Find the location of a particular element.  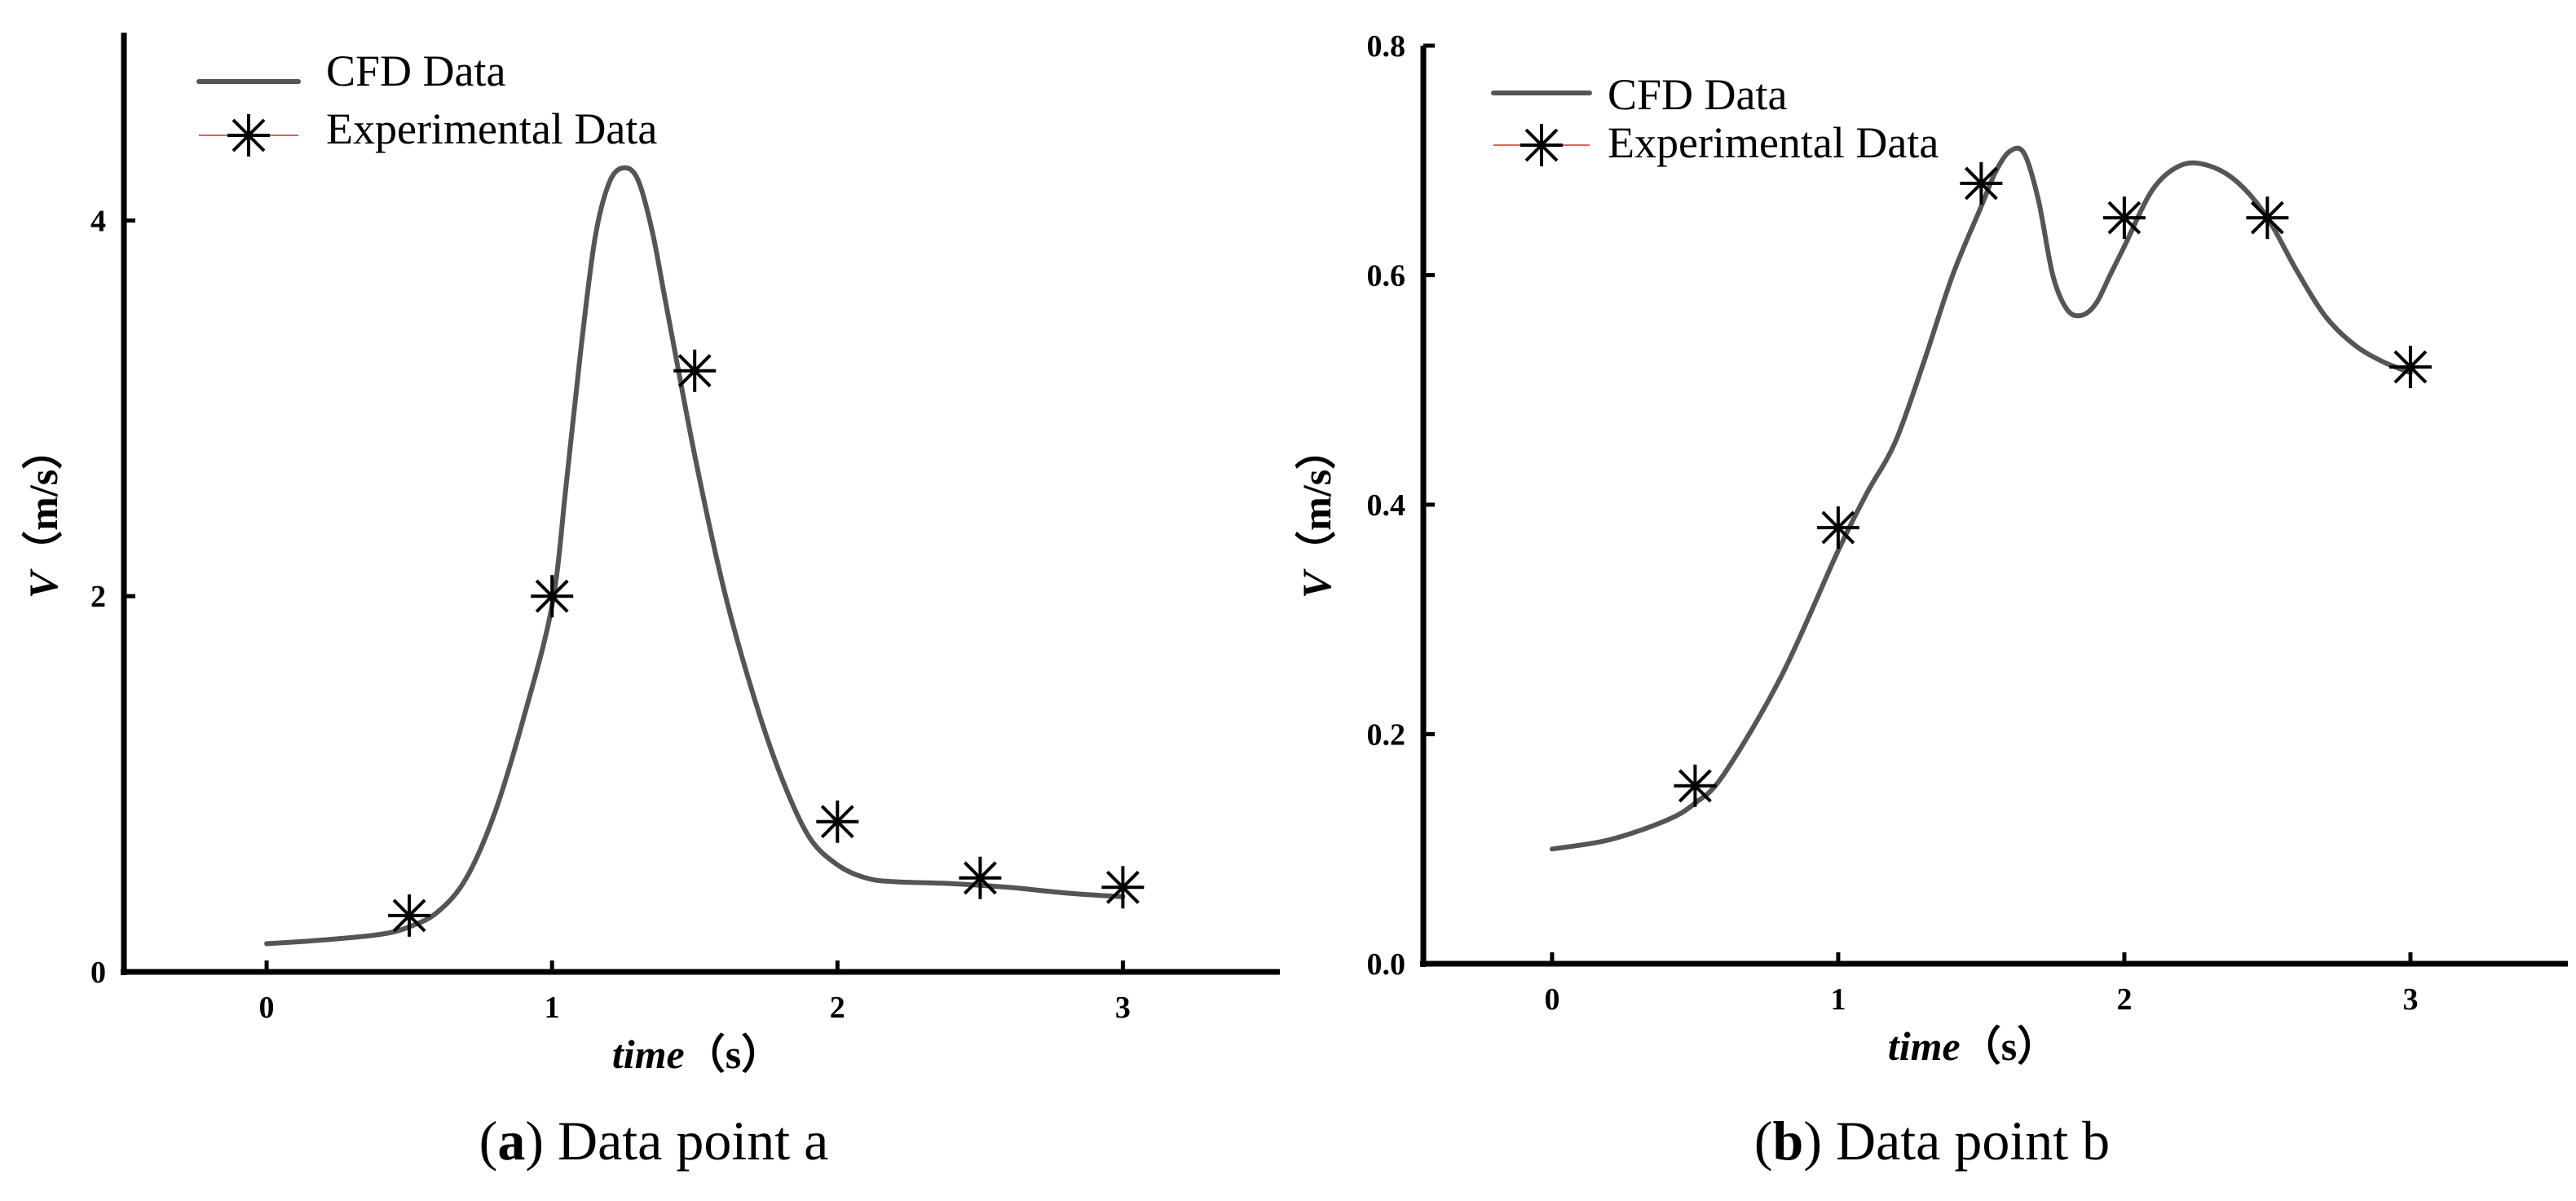

panel-a-legend-exp-marker is located at coordinates (248, 135).